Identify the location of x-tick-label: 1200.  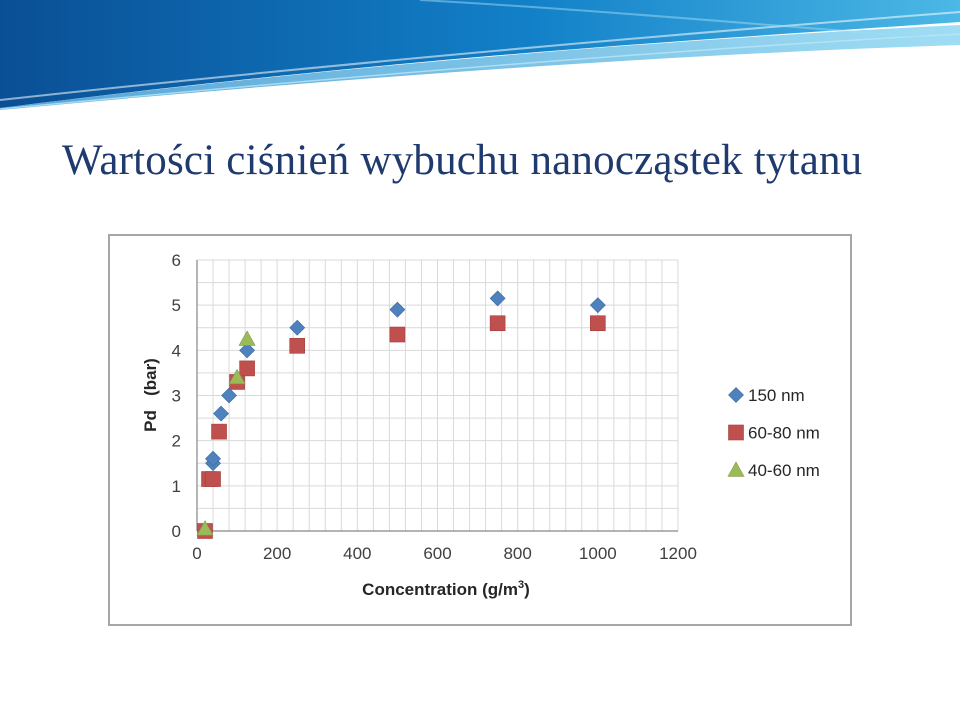
(678, 553).